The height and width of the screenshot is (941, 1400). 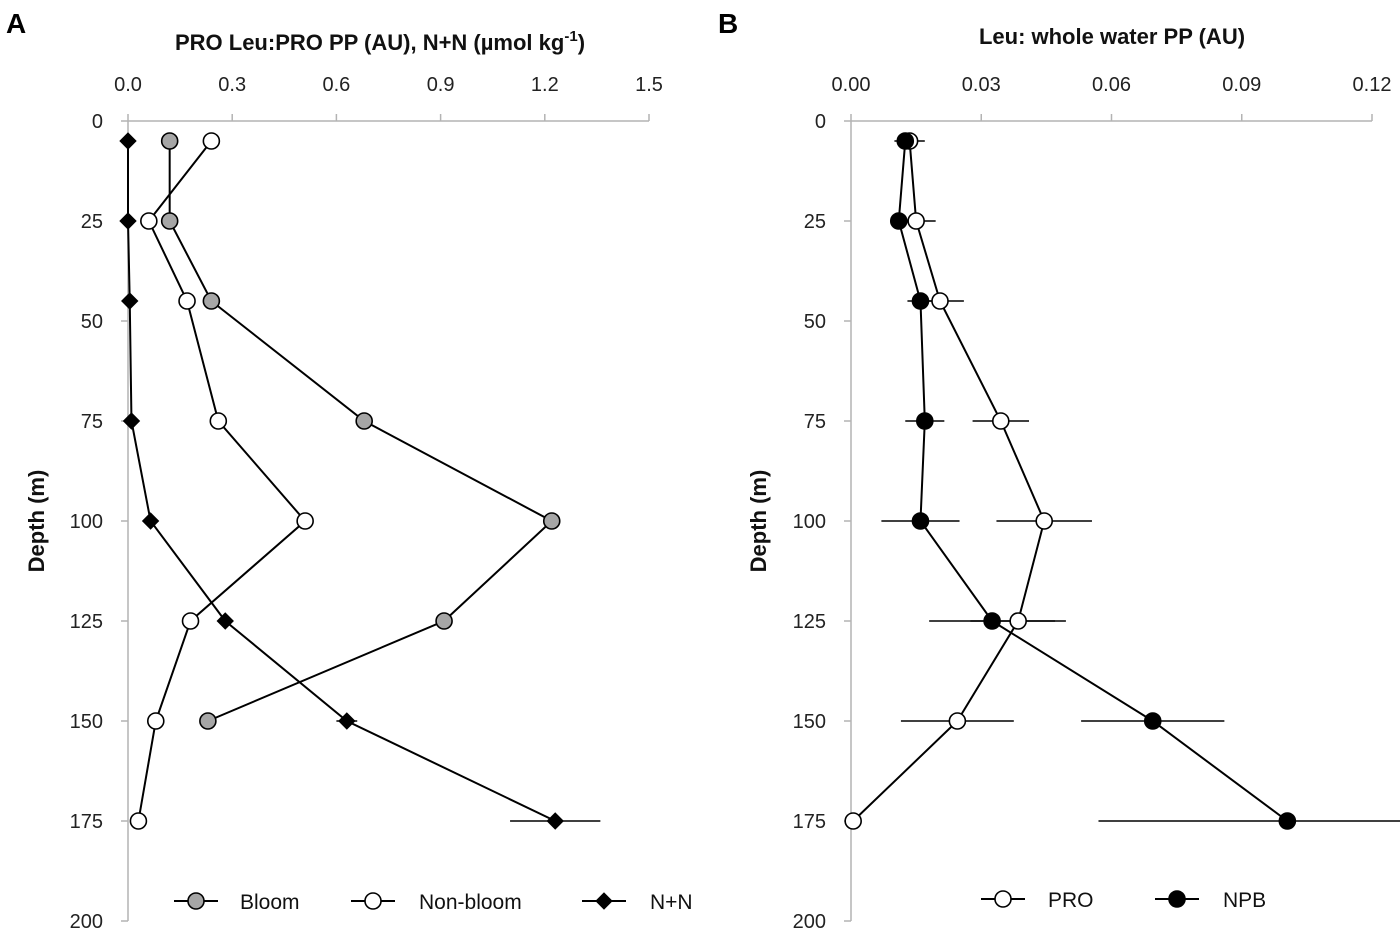 I want to click on x-tick-label: 0.00, so click(x=851, y=85).